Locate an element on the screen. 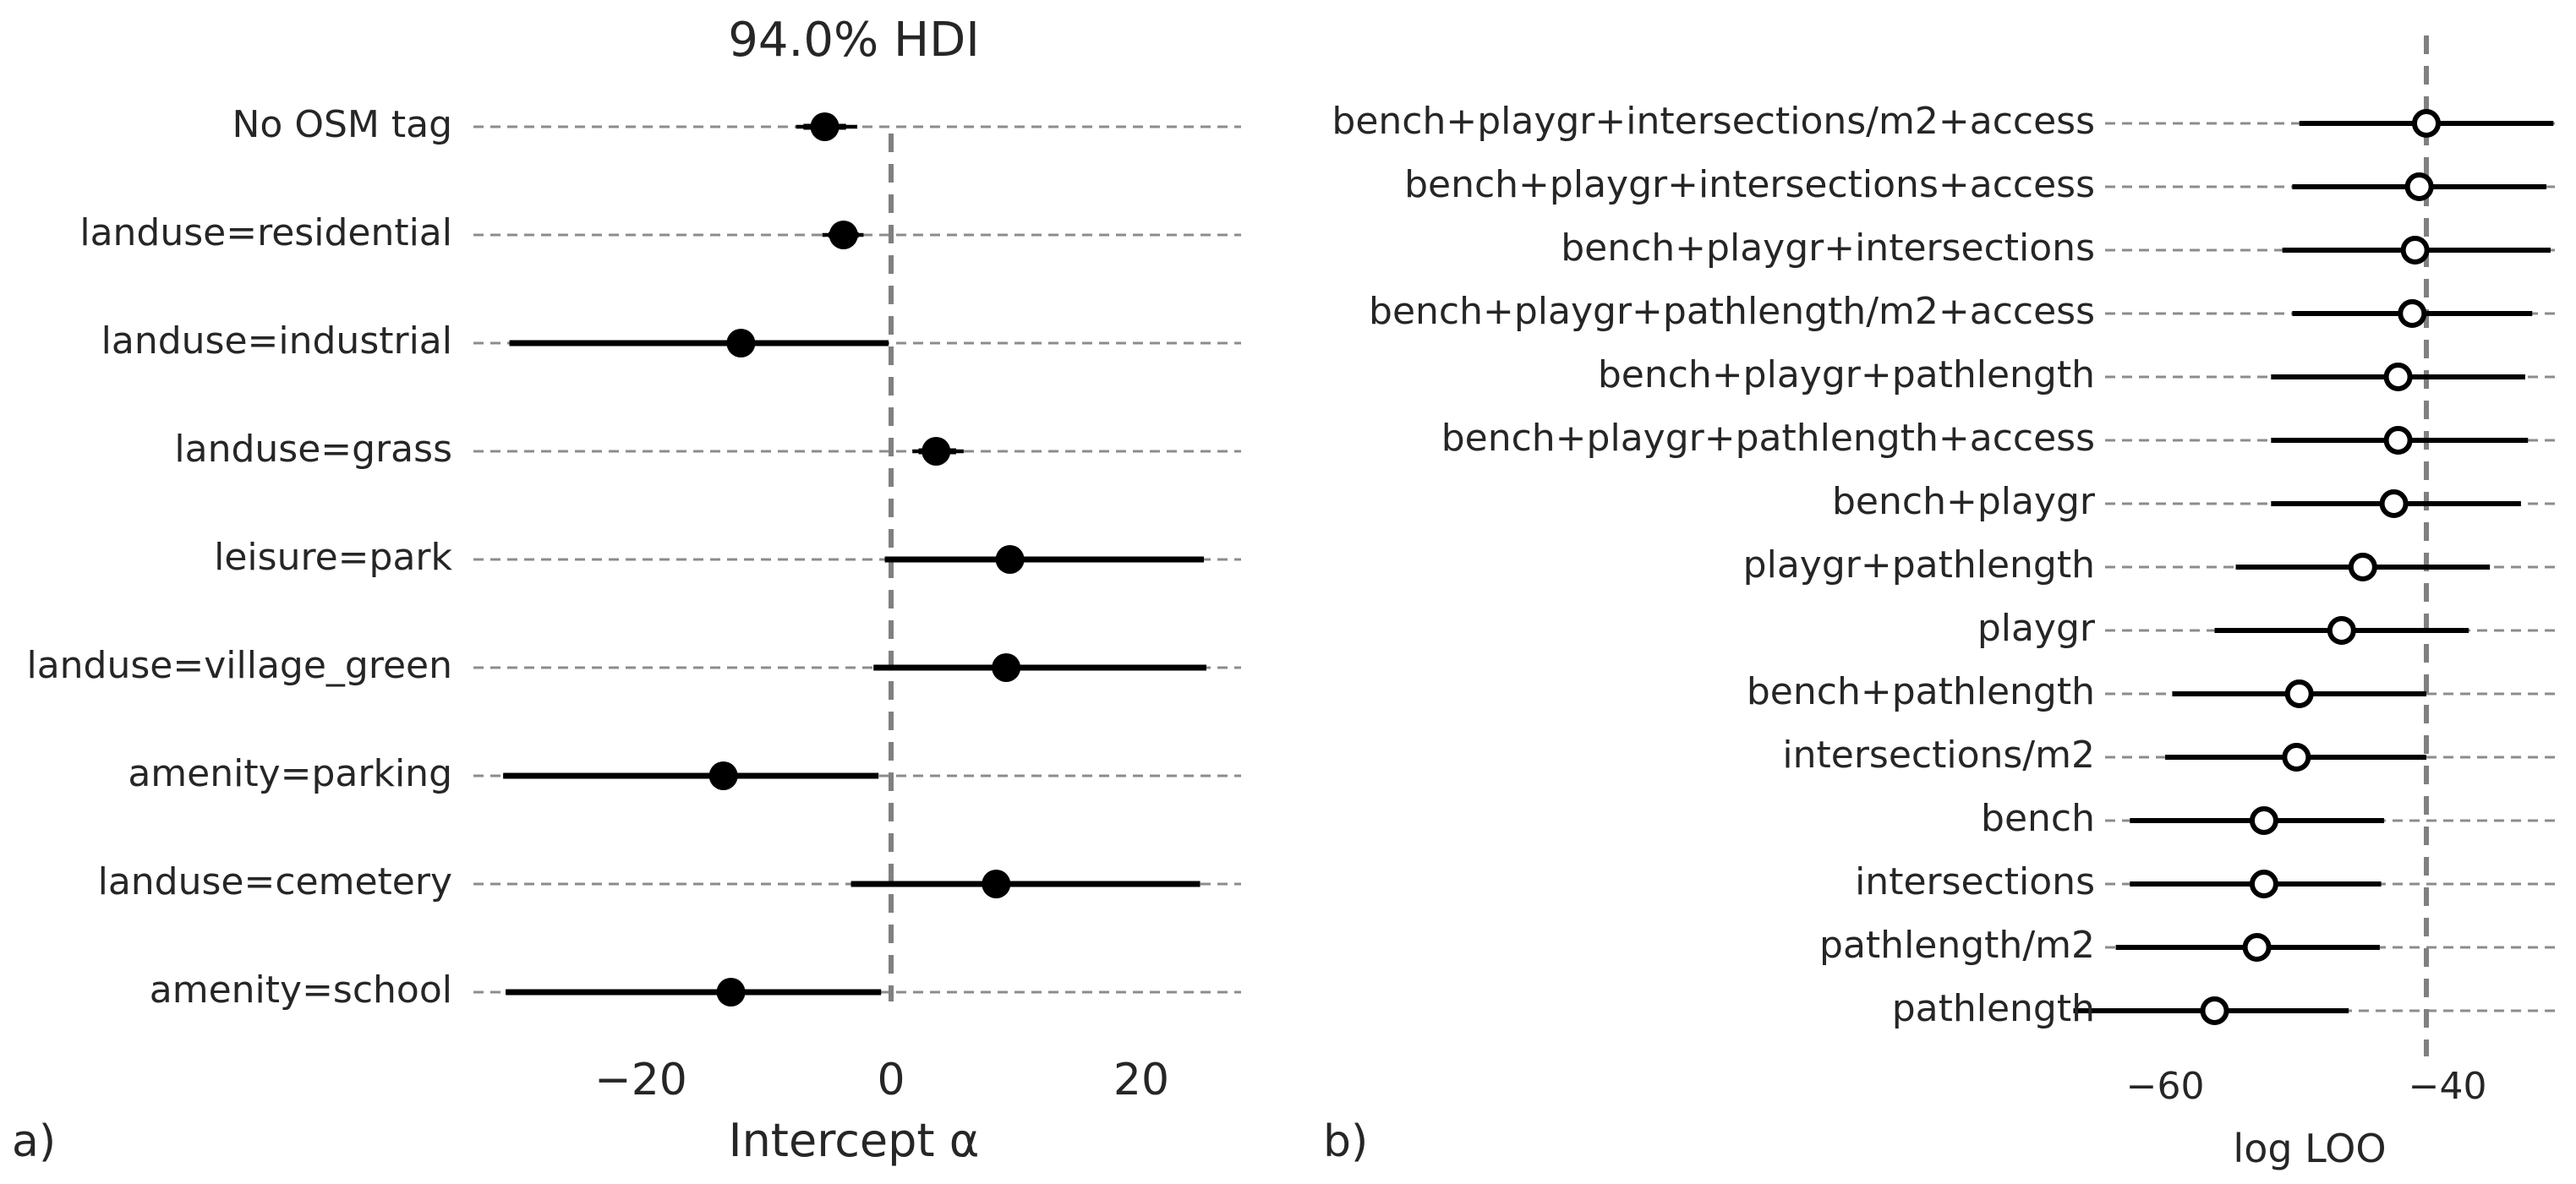 This screenshot has height=1184, width=2576. panel-a-category-label: amenity=parking is located at coordinates (290, 773).